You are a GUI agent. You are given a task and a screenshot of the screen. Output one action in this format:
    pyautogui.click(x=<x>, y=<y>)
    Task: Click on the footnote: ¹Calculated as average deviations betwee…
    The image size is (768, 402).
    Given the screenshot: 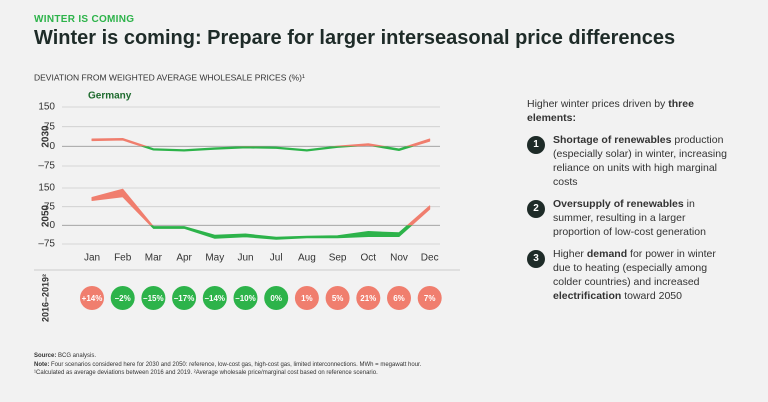 What is the action you would take?
    pyautogui.click(x=227, y=373)
    